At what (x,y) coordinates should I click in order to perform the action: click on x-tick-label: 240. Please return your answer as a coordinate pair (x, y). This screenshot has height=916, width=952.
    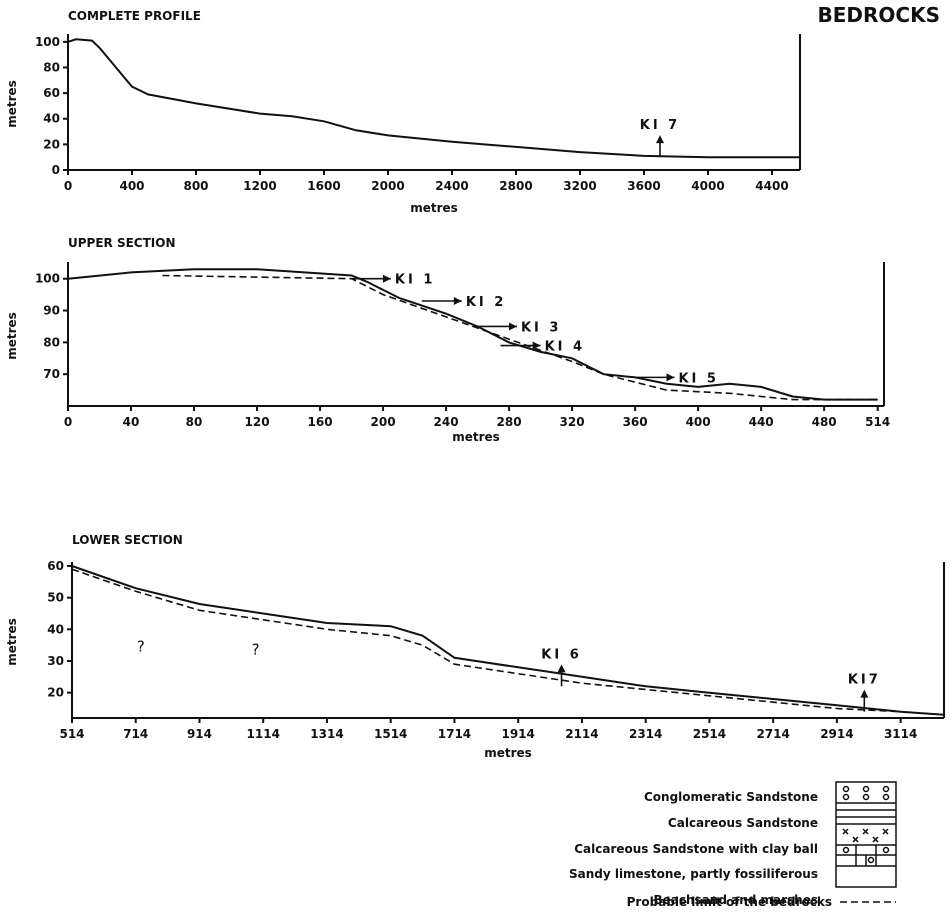
    Looking at the image, I should click on (446, 422).